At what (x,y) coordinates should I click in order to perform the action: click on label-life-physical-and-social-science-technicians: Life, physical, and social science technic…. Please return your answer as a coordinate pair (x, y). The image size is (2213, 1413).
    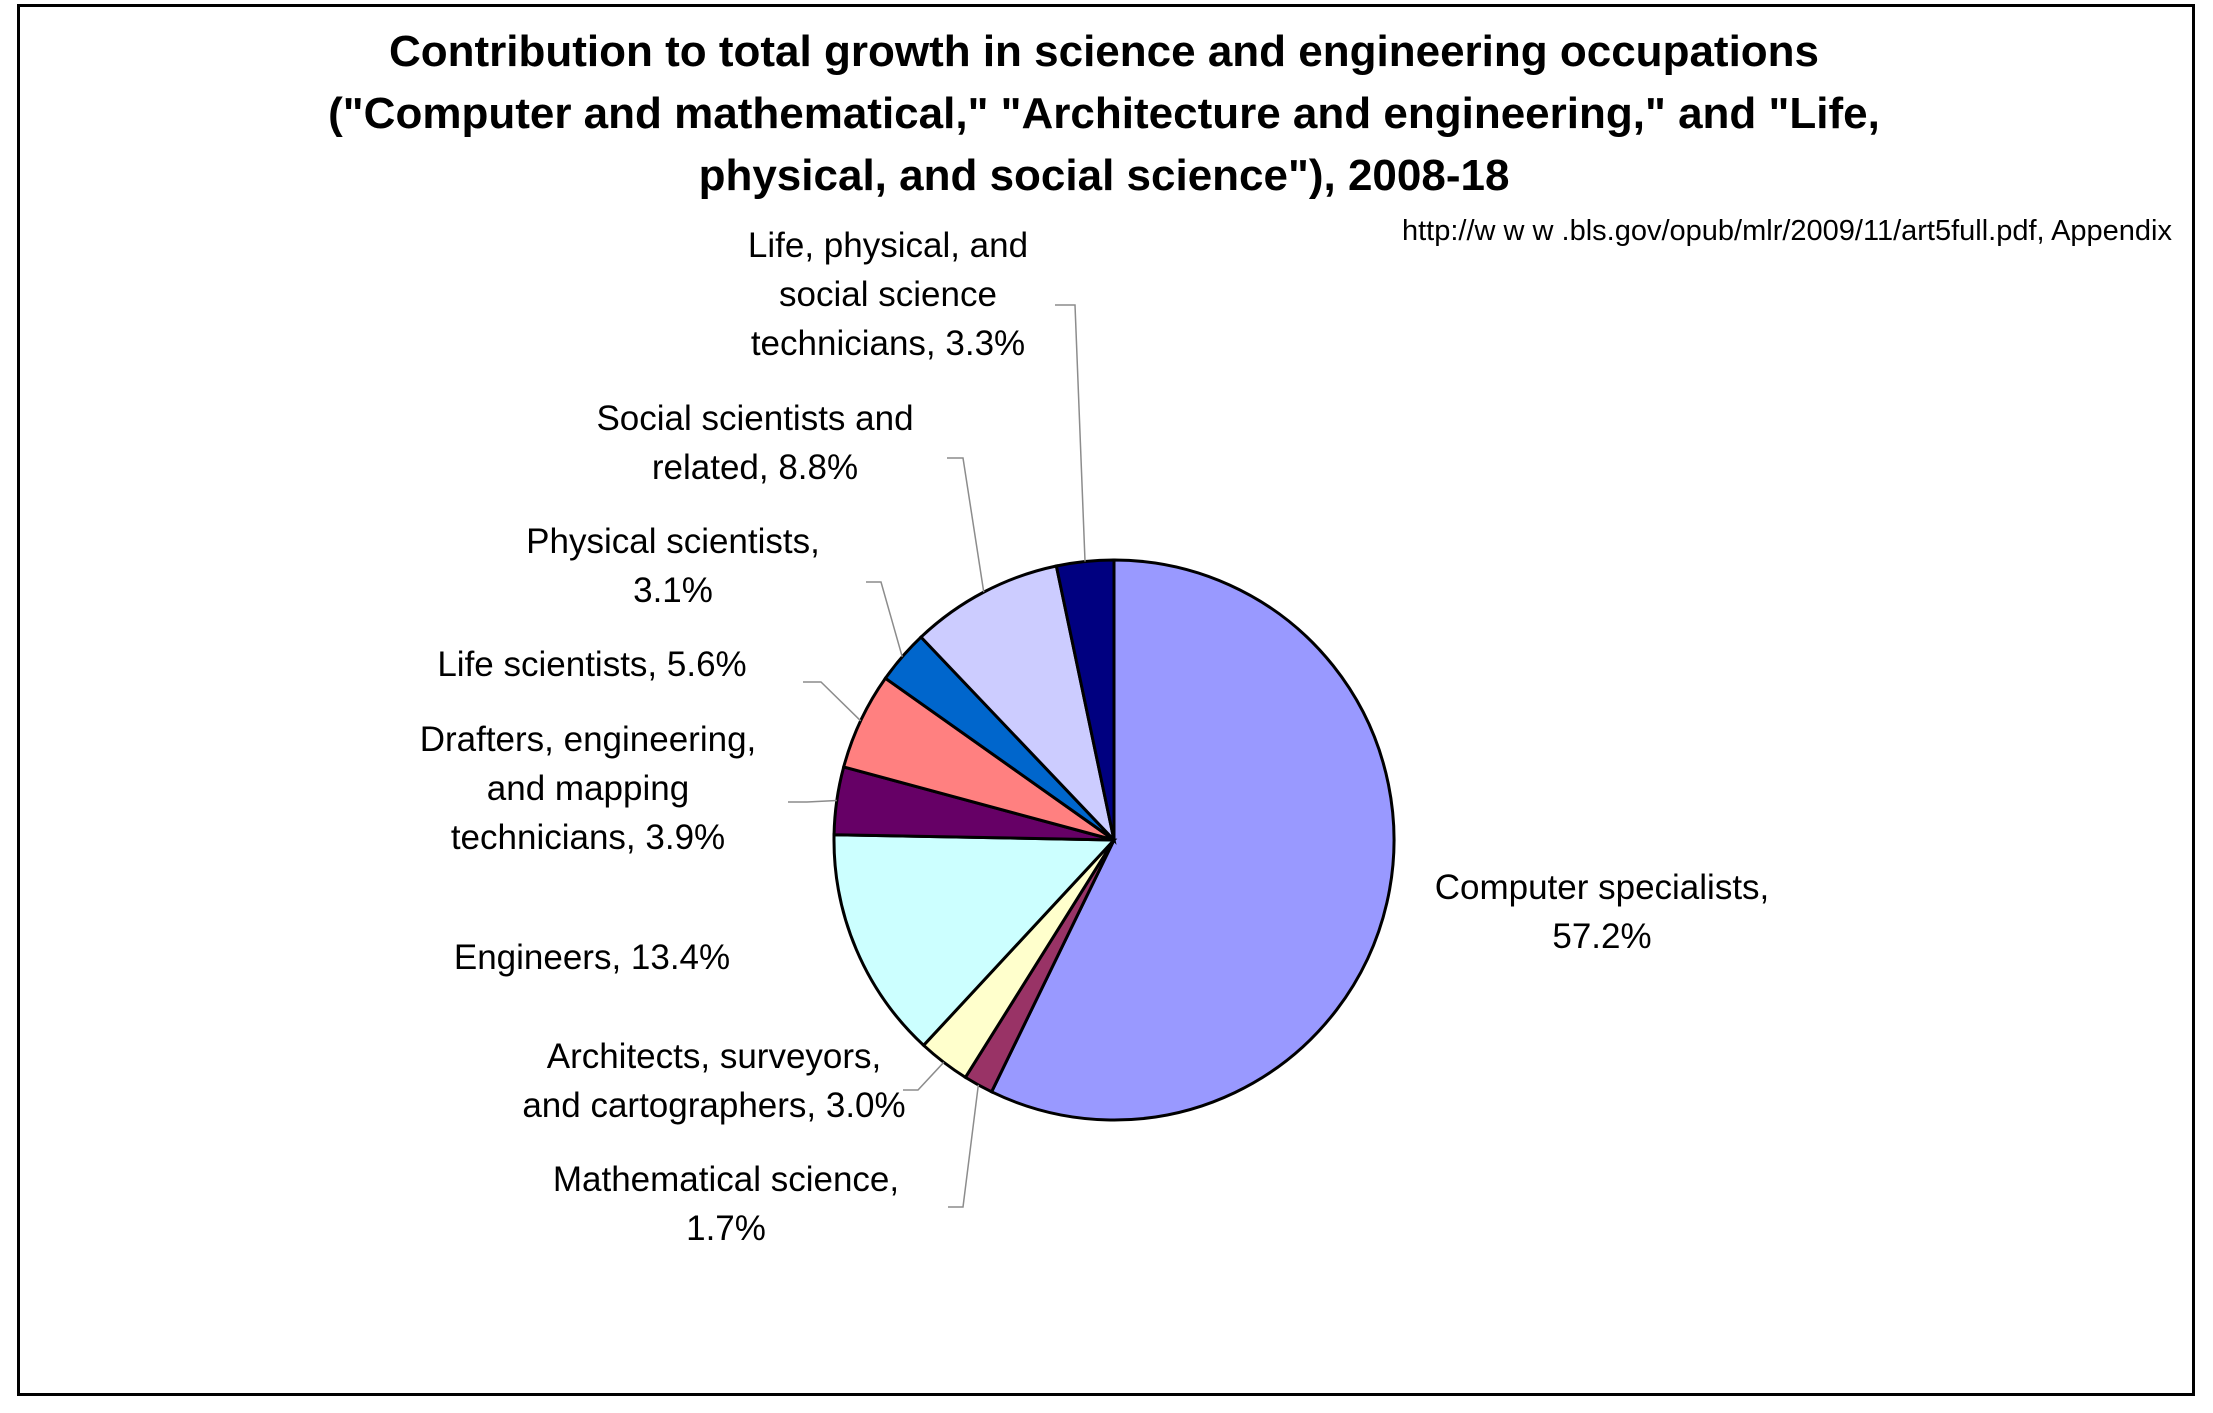
    Looking at the image, I should click on (888, 294).